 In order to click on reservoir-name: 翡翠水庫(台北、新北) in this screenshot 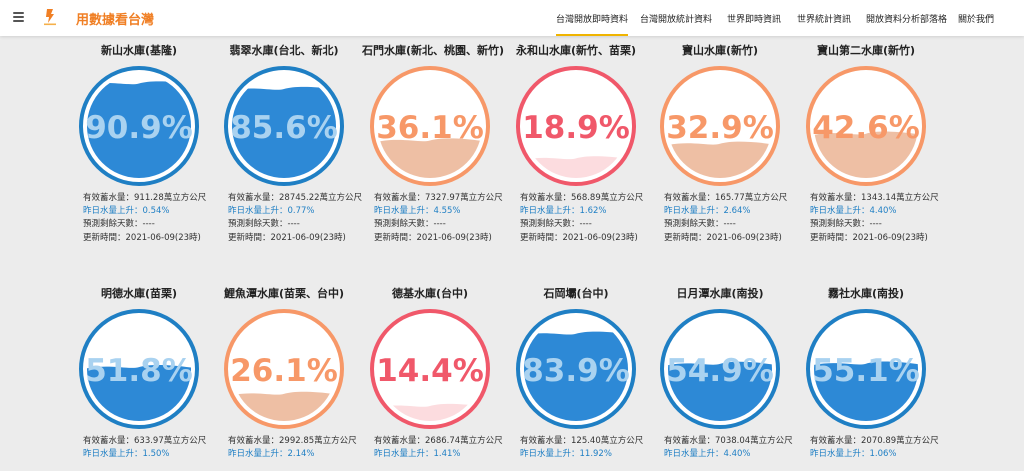, I will do `click(284, 50)`.